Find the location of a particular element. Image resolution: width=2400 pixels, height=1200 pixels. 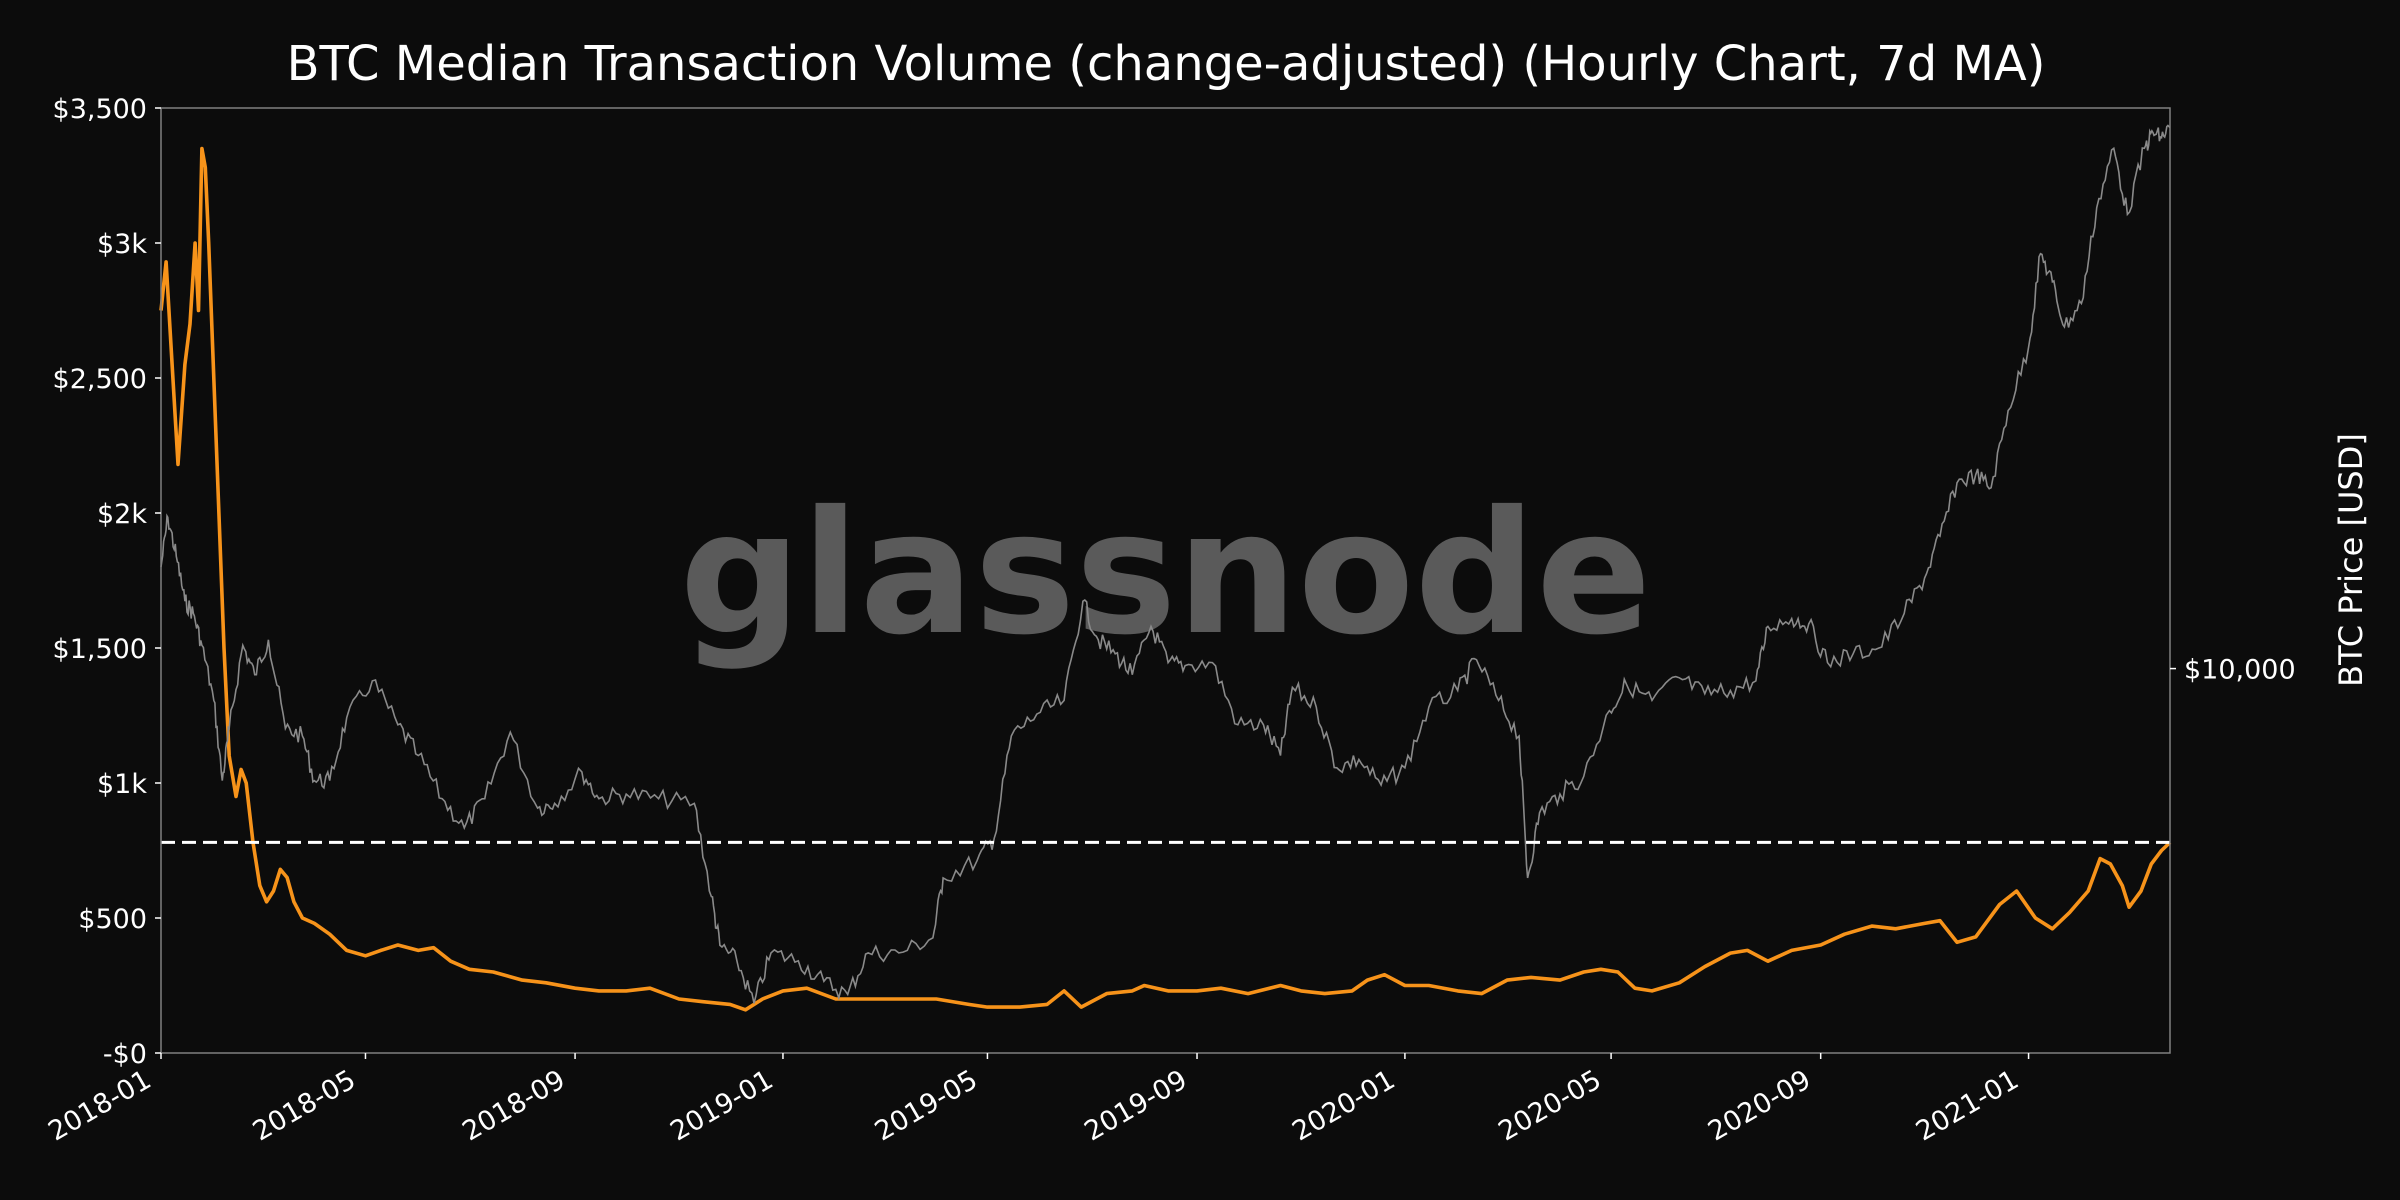

watermark: glassnode is located at coordinates (1166, 574).